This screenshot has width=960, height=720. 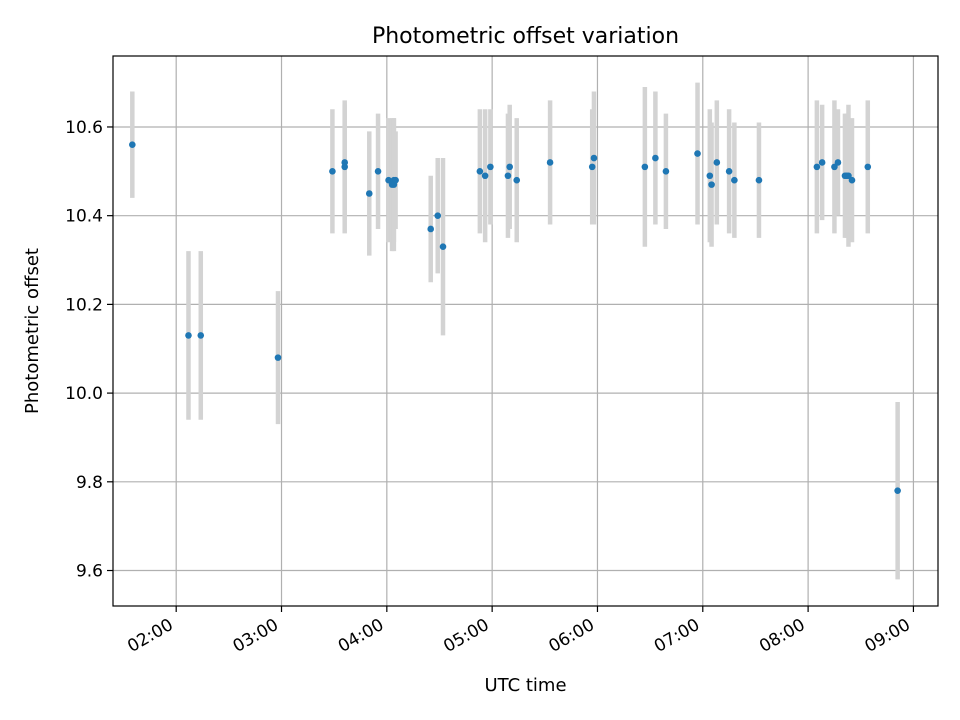 I want to click on y-tick-label: 10.0, so click(x=84, y=394).